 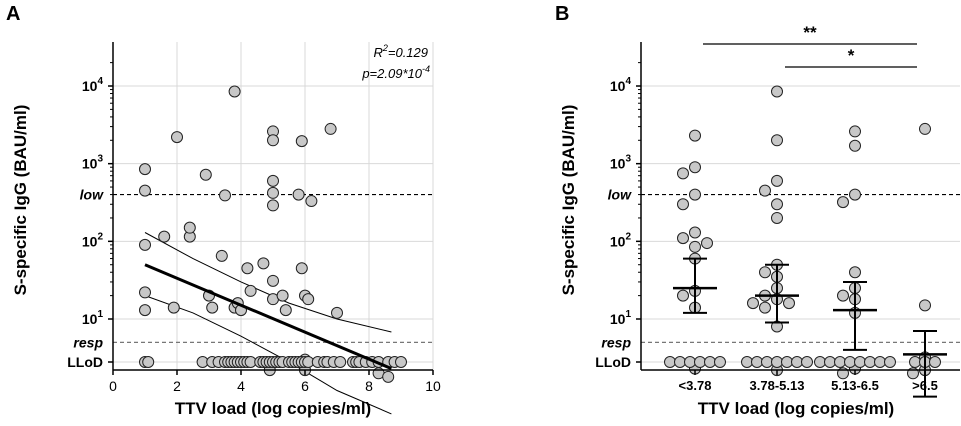 What do you see at coordinates (810, 327) in the screenshot?
I see `panel-b-error-bars` at bounding box center [810, 327].